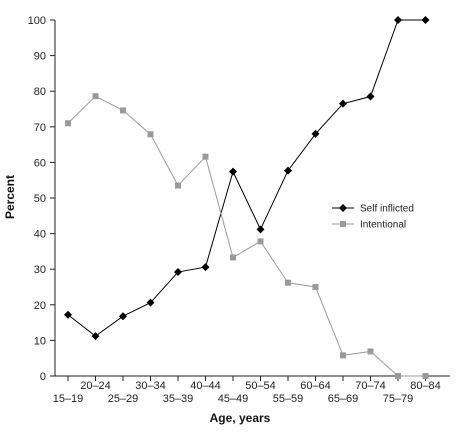  I want to click on y-tick-label: 90, so click(40, 57).